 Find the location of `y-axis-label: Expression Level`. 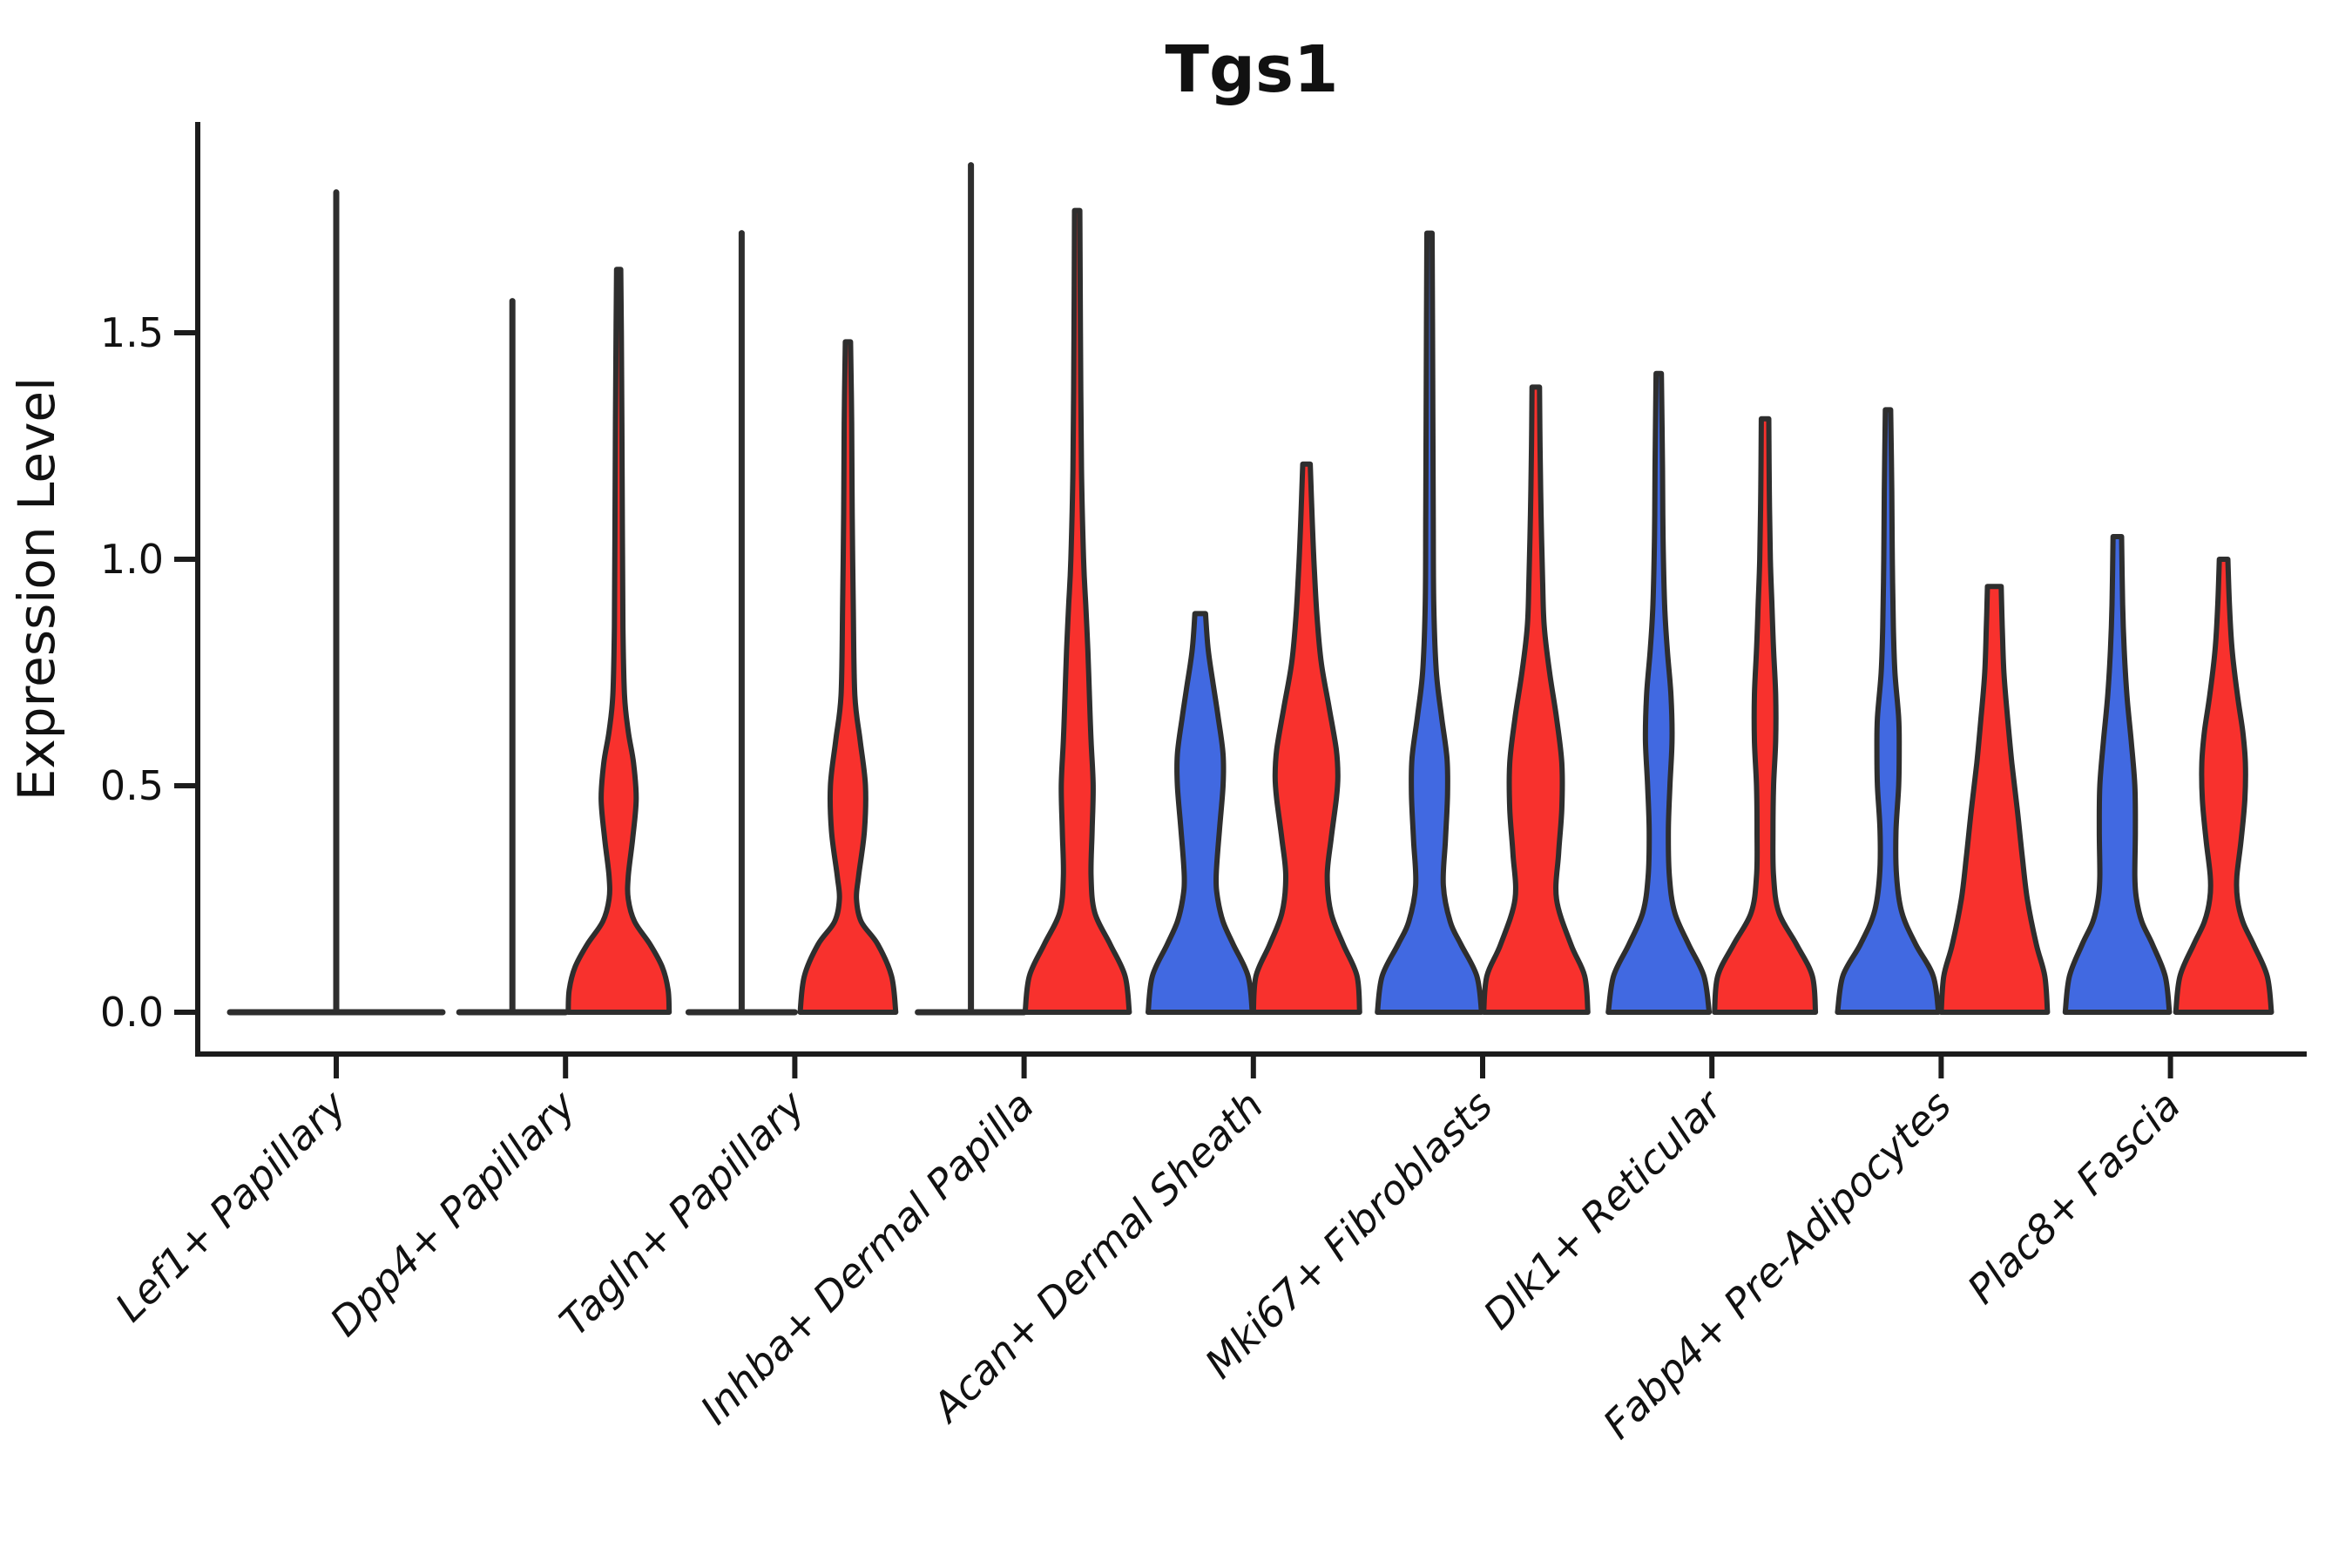

y-axis-label: Expression Level is located at coordinates (36, 589).